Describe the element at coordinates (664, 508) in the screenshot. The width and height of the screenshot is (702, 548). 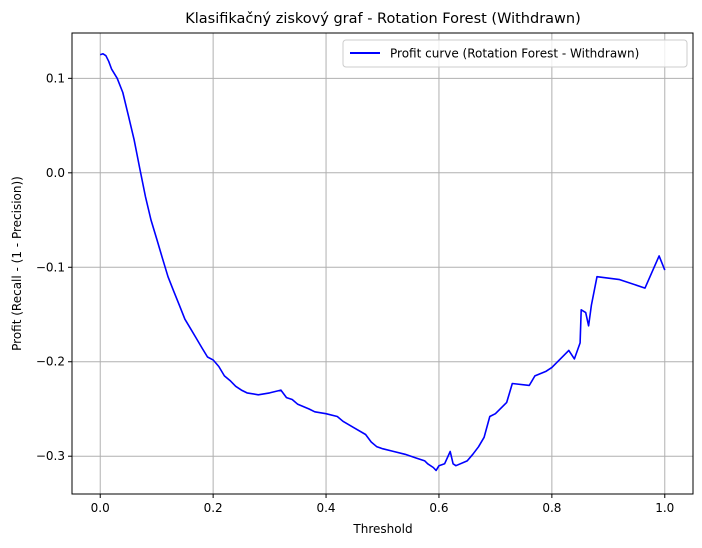
I see `x-tick-label: 1.0` at that location.